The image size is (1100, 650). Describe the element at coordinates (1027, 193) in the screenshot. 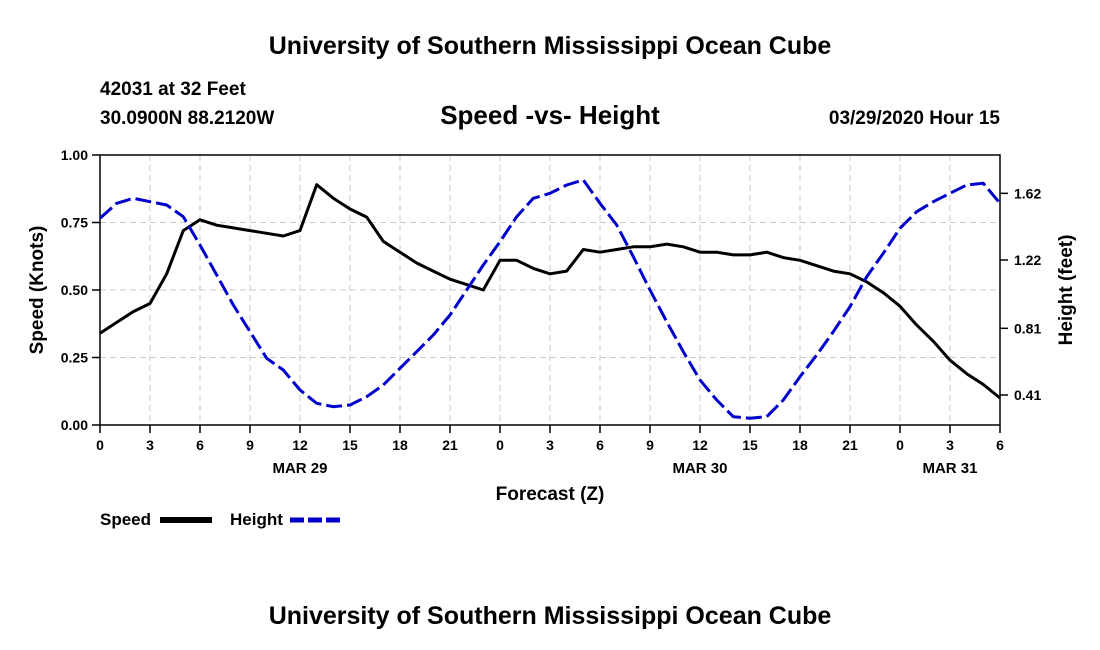

I see `y2-tick-label: 1.62` at that location.